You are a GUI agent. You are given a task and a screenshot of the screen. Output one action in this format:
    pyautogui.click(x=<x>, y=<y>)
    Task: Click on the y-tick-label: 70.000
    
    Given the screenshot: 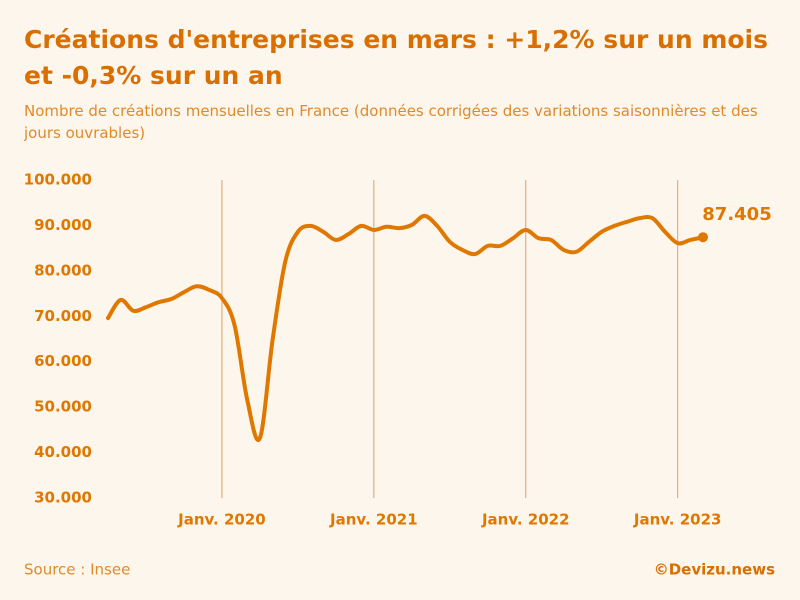 What is the action you would take?
    pyautogui.click(x=63, y=316)
    